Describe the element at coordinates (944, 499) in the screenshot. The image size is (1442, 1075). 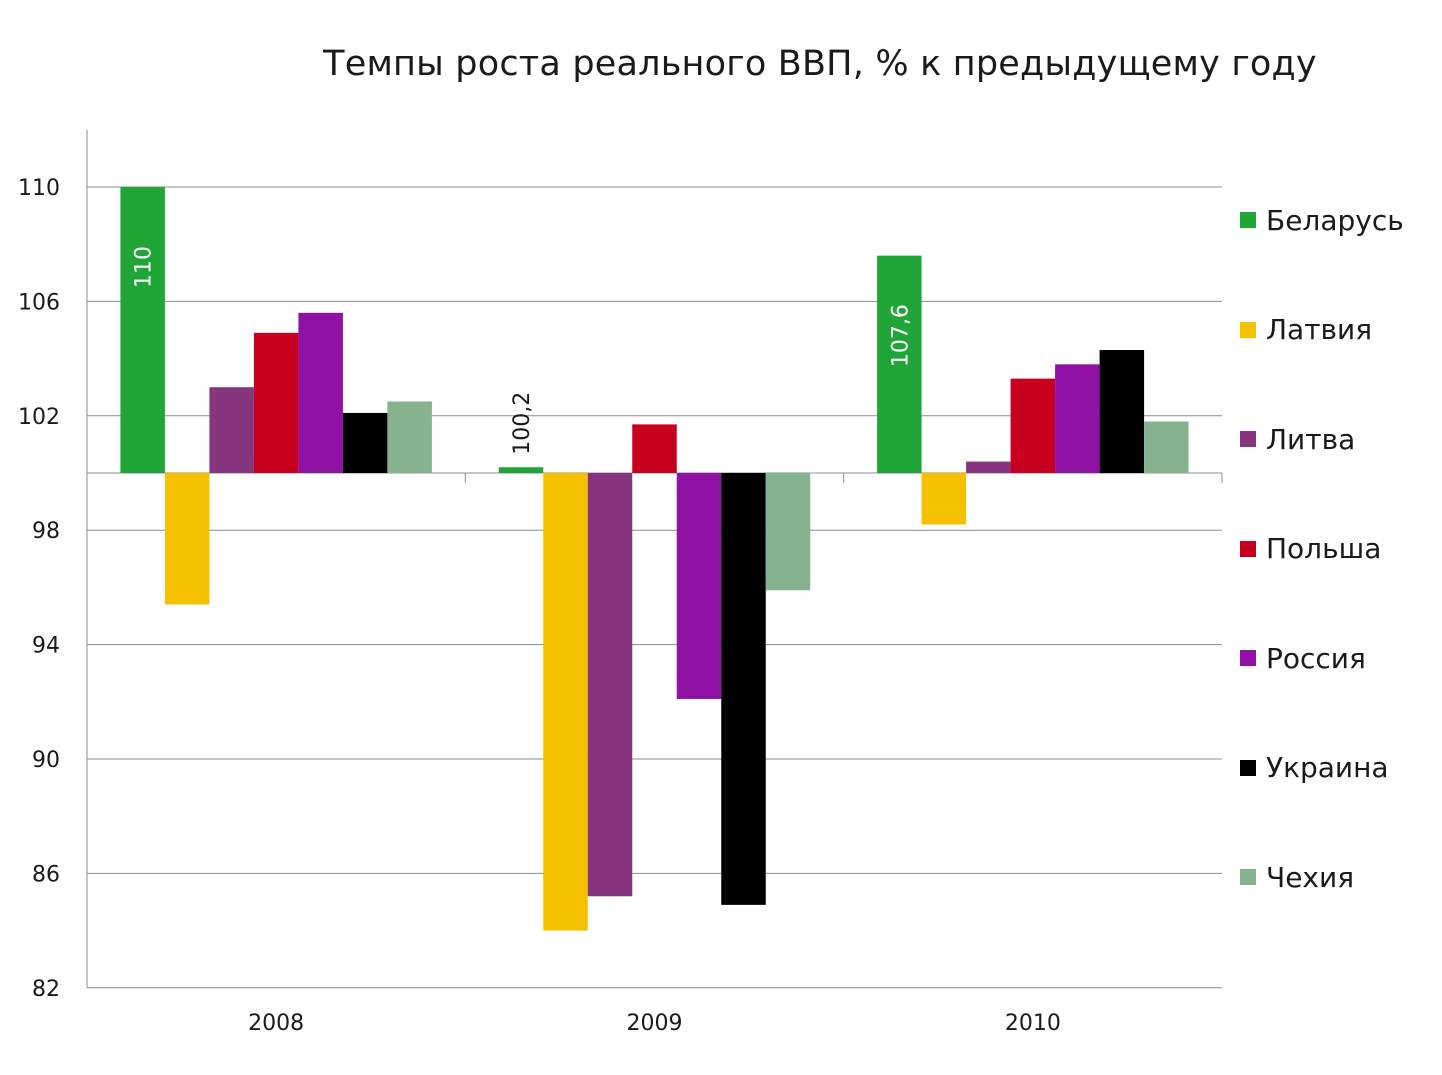
I see `bar-Латвия-2010` at that location.